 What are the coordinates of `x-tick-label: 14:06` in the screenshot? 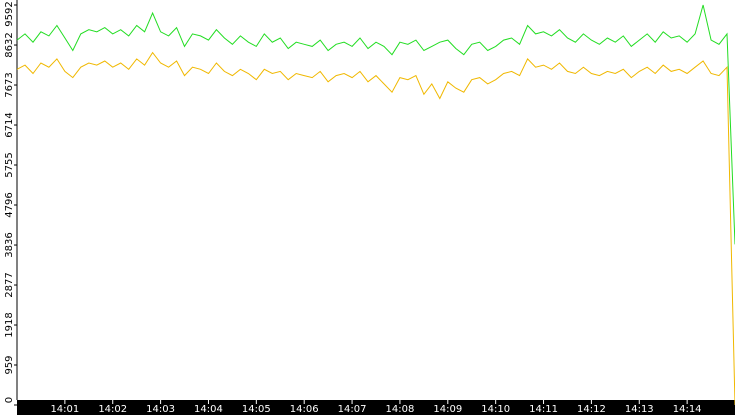 It's located at (304, 409).